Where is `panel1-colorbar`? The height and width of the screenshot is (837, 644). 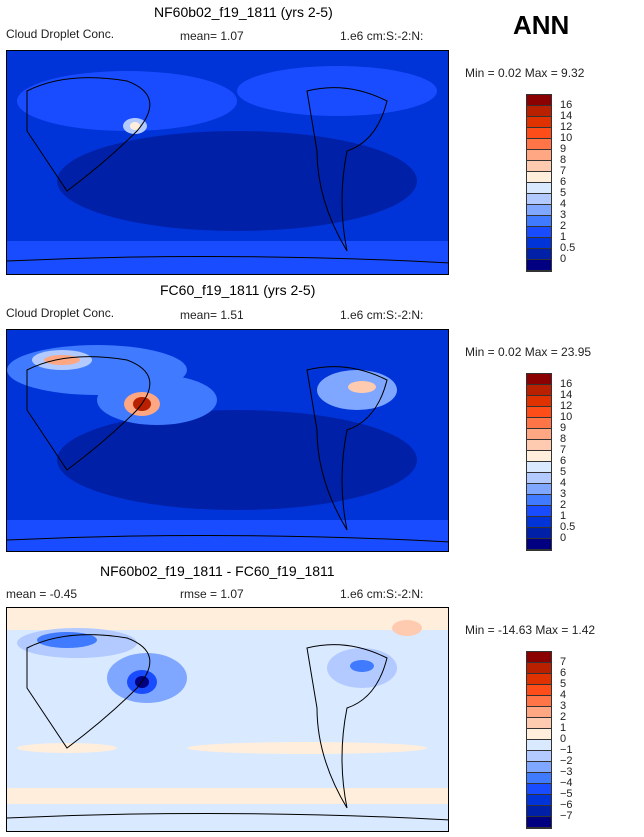 panel1-colorbar is located at coordinates (539, 183).